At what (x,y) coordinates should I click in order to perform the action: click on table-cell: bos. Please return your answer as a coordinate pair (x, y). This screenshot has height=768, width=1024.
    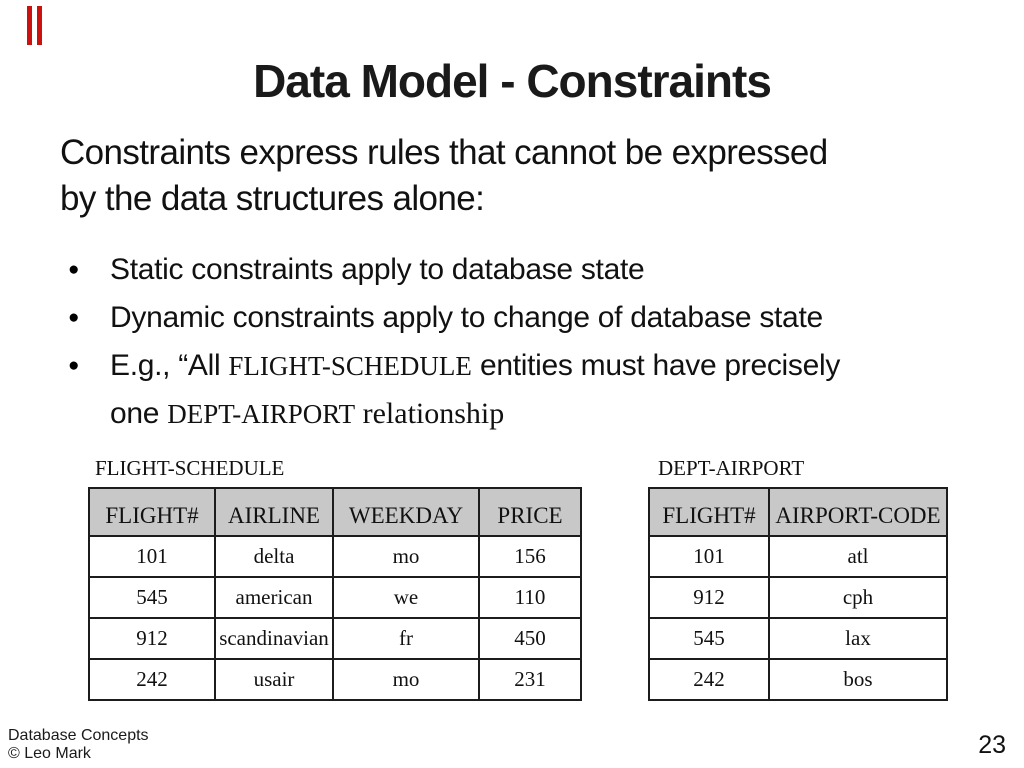
    Looking at the image, I should click on (858, 679).